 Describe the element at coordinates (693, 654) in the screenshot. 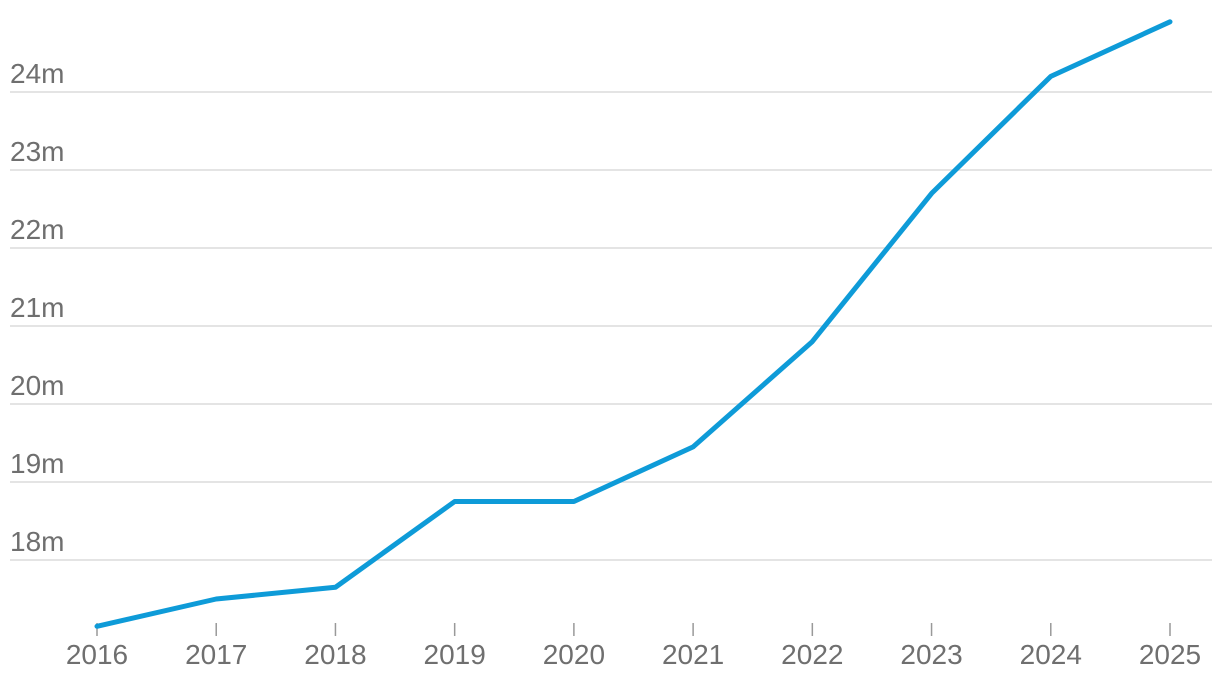

I see `x-axis-label: 2021` at that location.